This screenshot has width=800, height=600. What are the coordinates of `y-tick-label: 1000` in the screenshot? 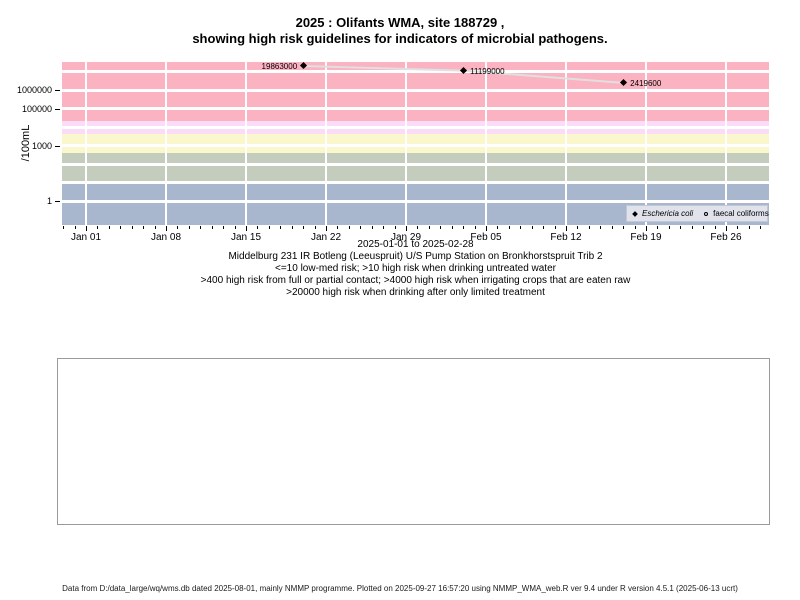 It's located at (41, 145).